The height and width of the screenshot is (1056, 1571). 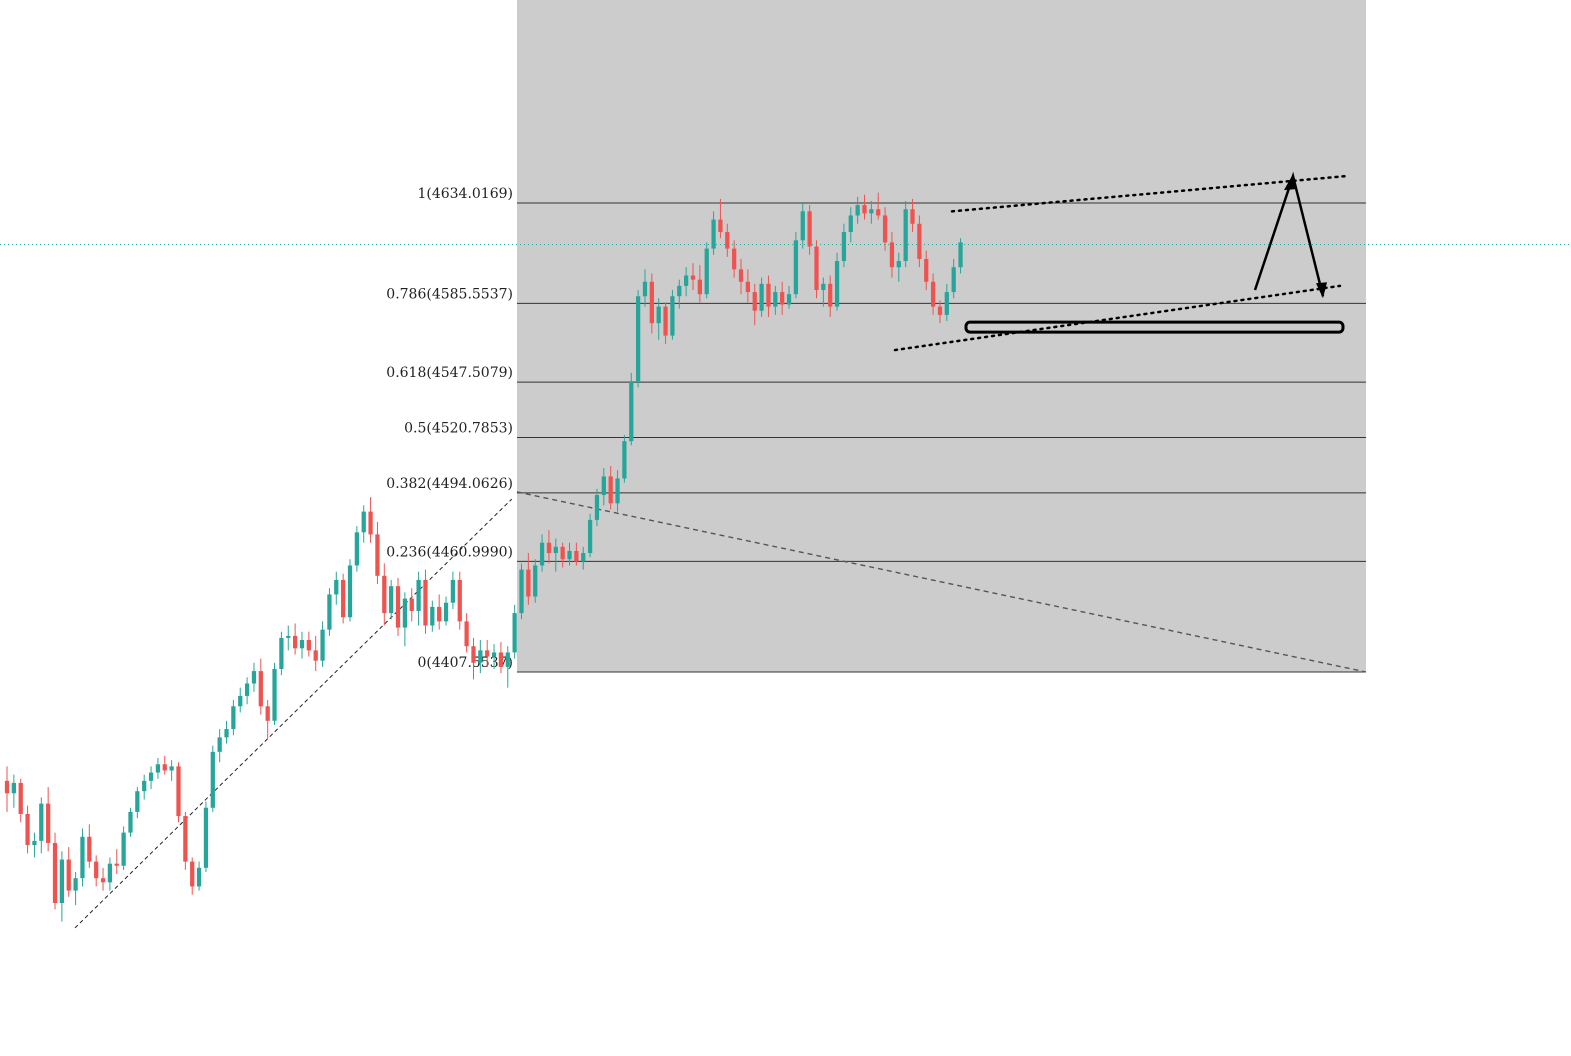 I want to click on support-zone-box, so click(x=1154, y=327).